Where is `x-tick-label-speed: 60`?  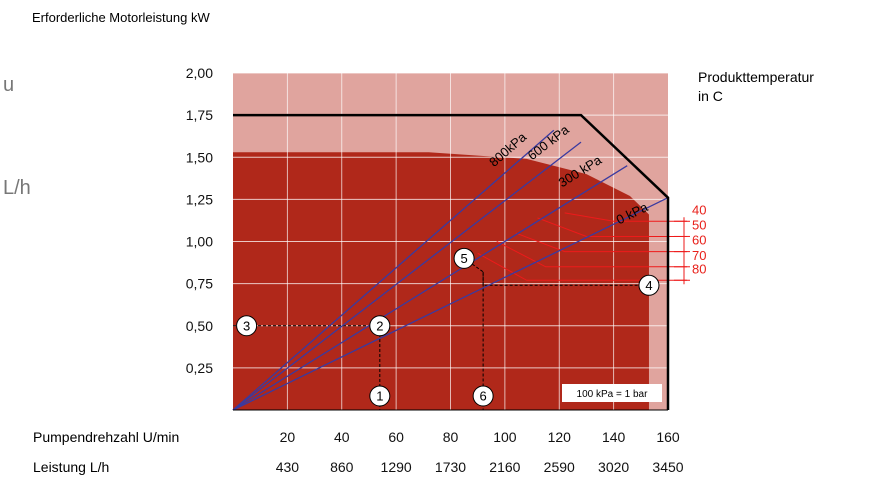 x-tick-label-speed: 60 is located at coordinates (396, 437).